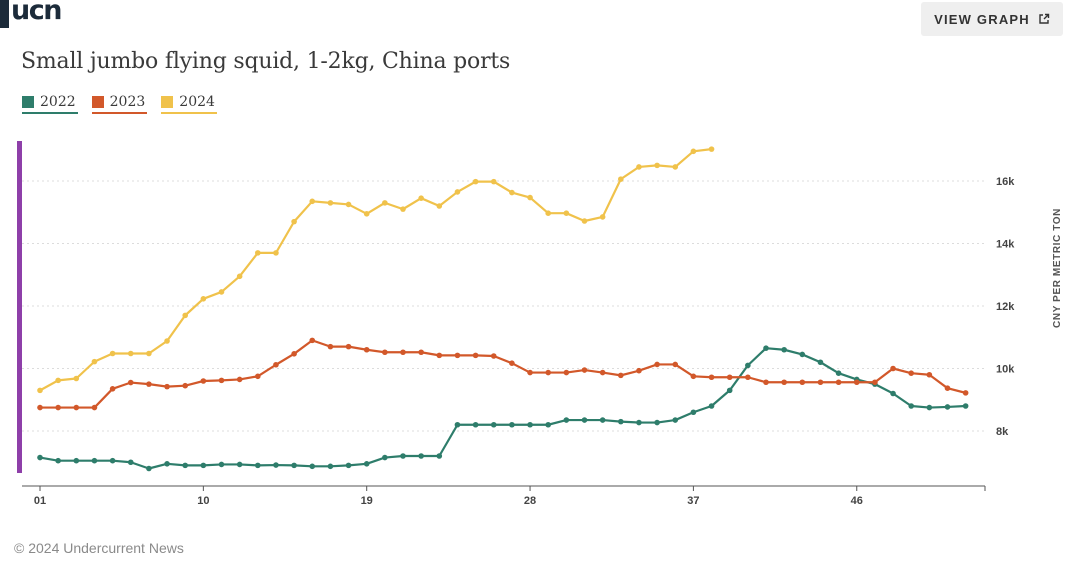 The image size is (1080, 574). Describe the element at coordinates (31, 14) in the screenshot. I see `ucn-logo: ucn` at that location.